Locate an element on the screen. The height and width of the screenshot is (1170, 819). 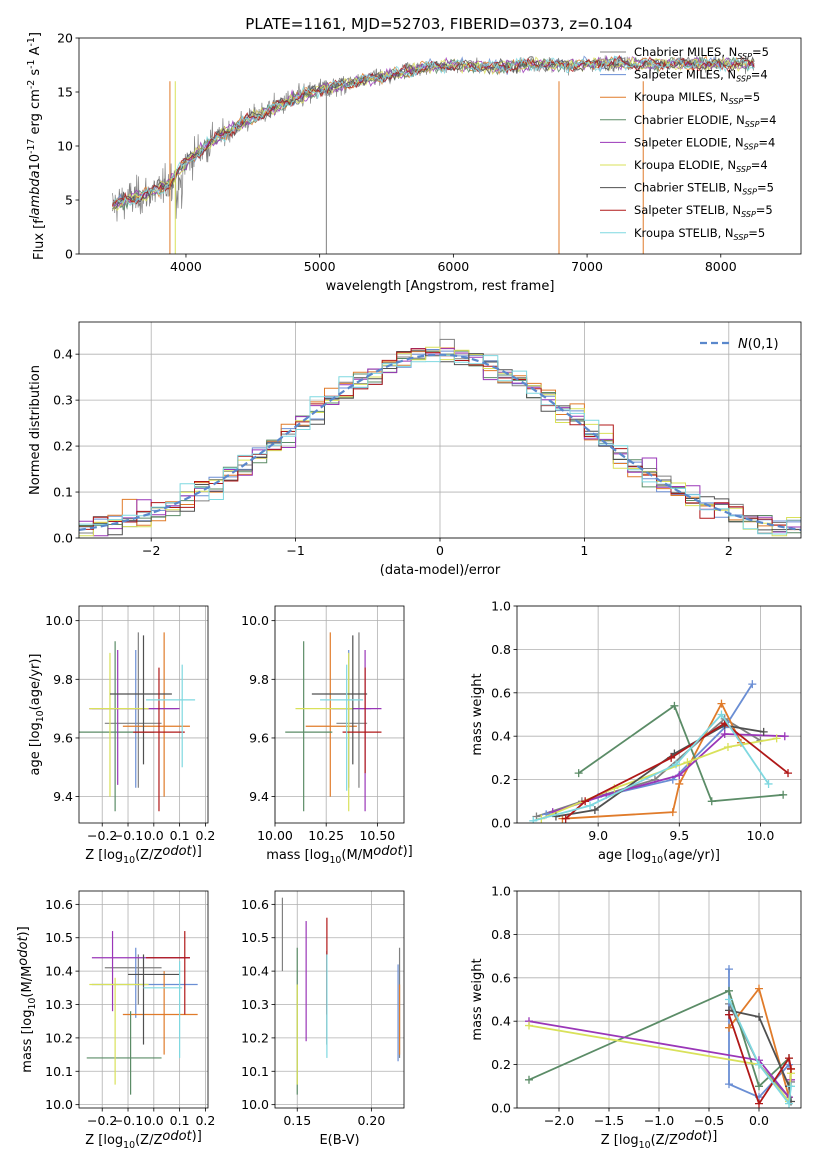
legend-entry: Chabrier STELIB, NSSP=5 is located at coordinates (704, 189).